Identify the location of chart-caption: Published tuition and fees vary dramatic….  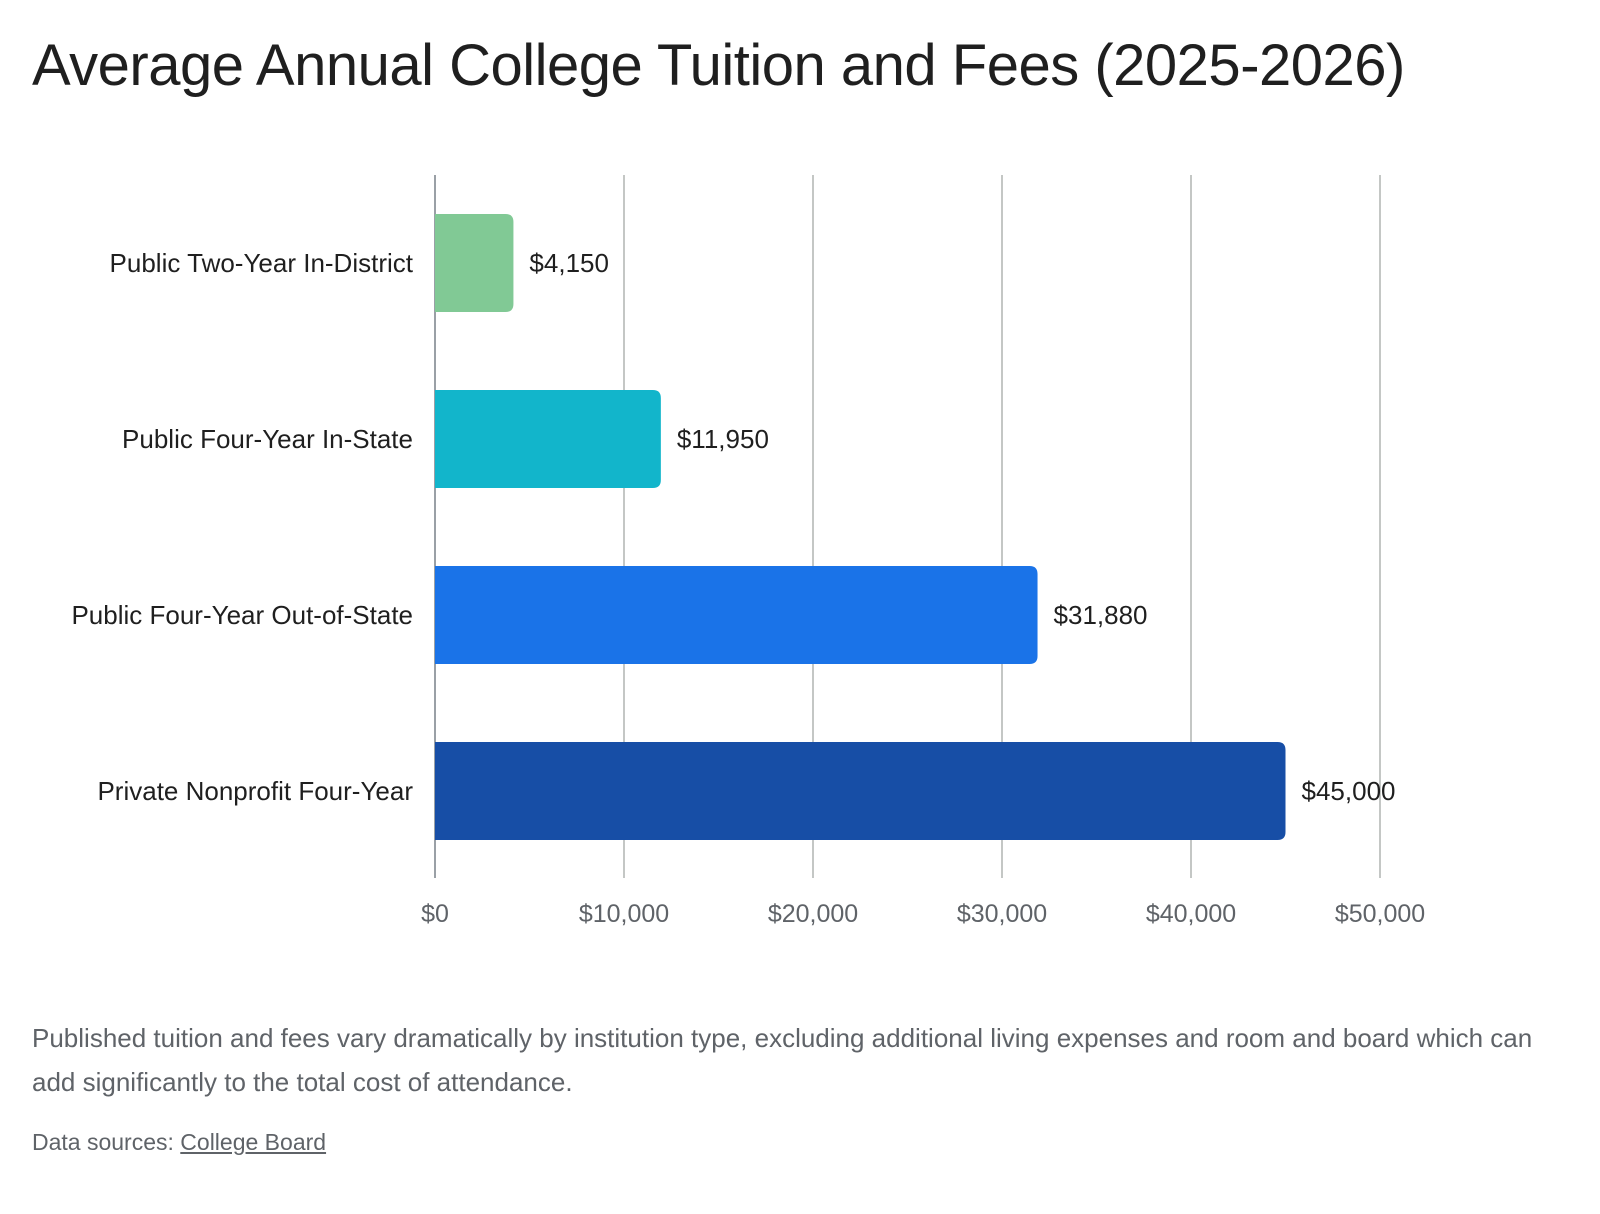
(782, 1060).